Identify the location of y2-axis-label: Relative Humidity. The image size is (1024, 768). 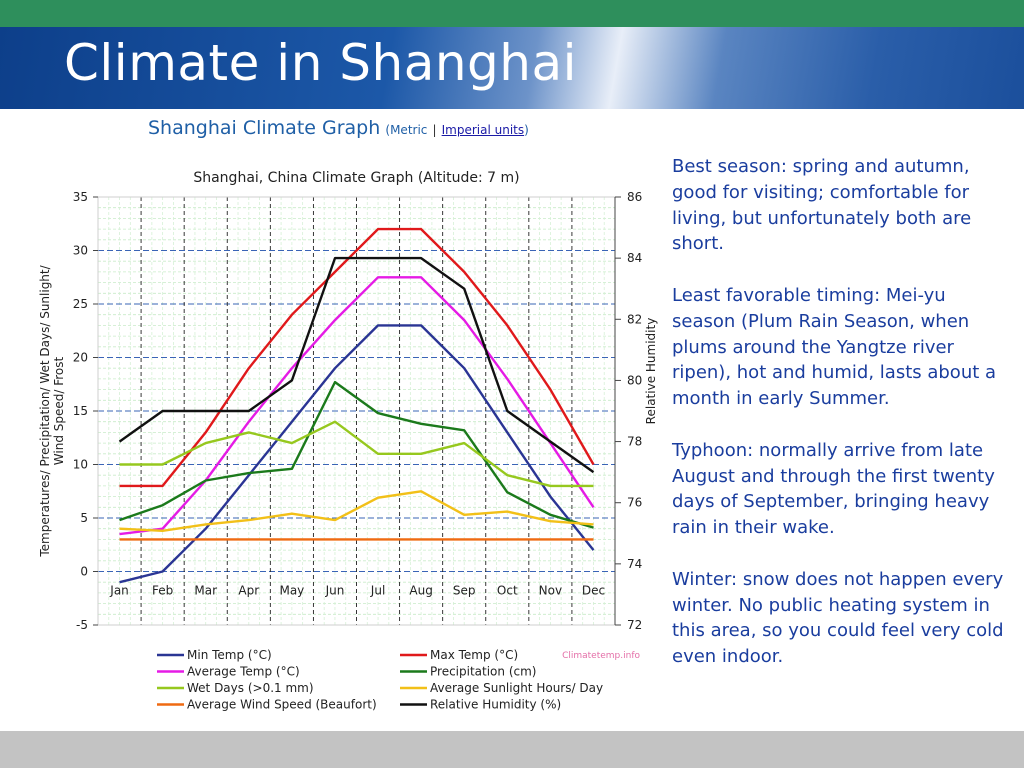
(651, 371).